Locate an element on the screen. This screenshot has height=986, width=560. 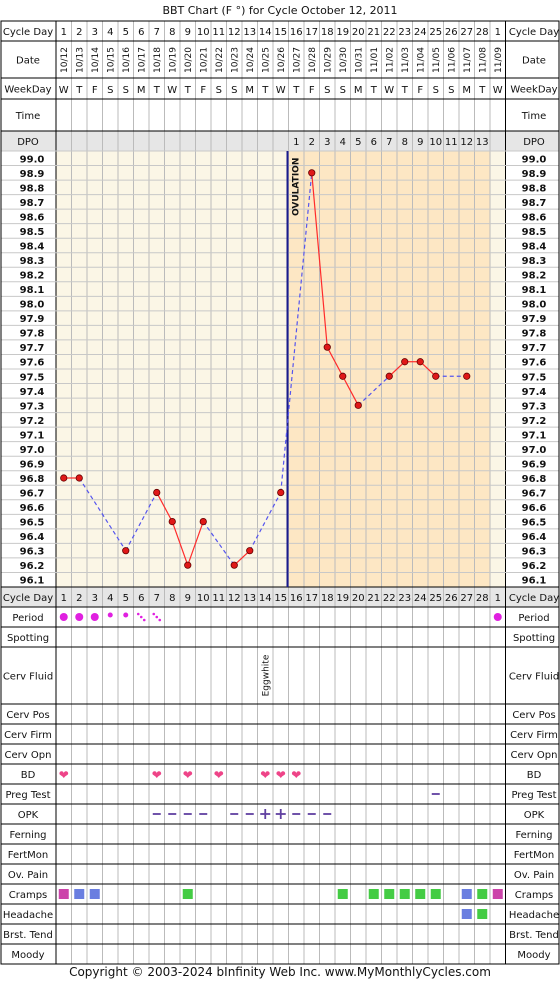
cycle-day-label-bottom: 19 is located at coordinates (342, 598).